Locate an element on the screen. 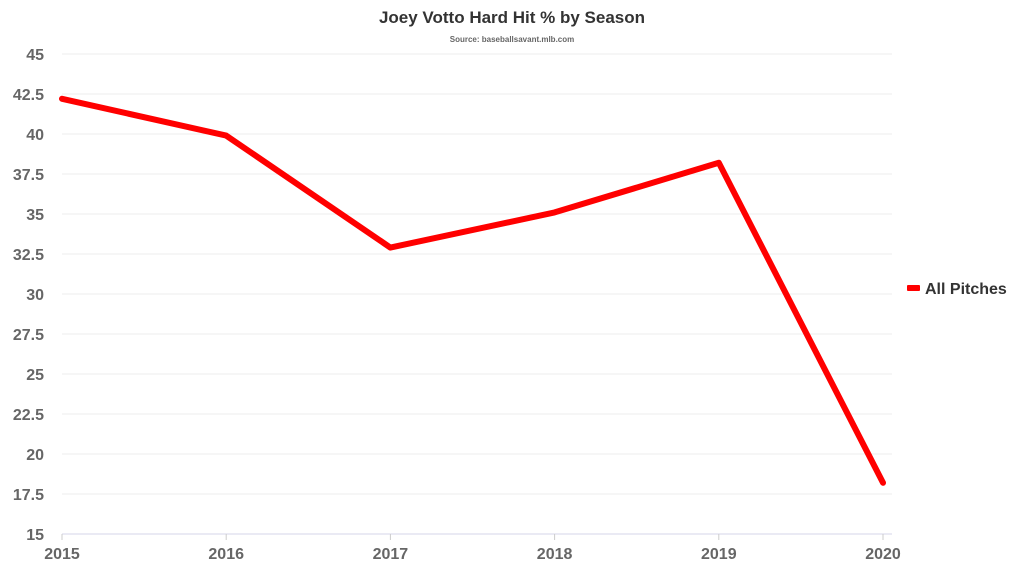 The height and width of the screenshot is (576, 1024). y-tick-label: 17.5 is located at coordinates (28, 495).